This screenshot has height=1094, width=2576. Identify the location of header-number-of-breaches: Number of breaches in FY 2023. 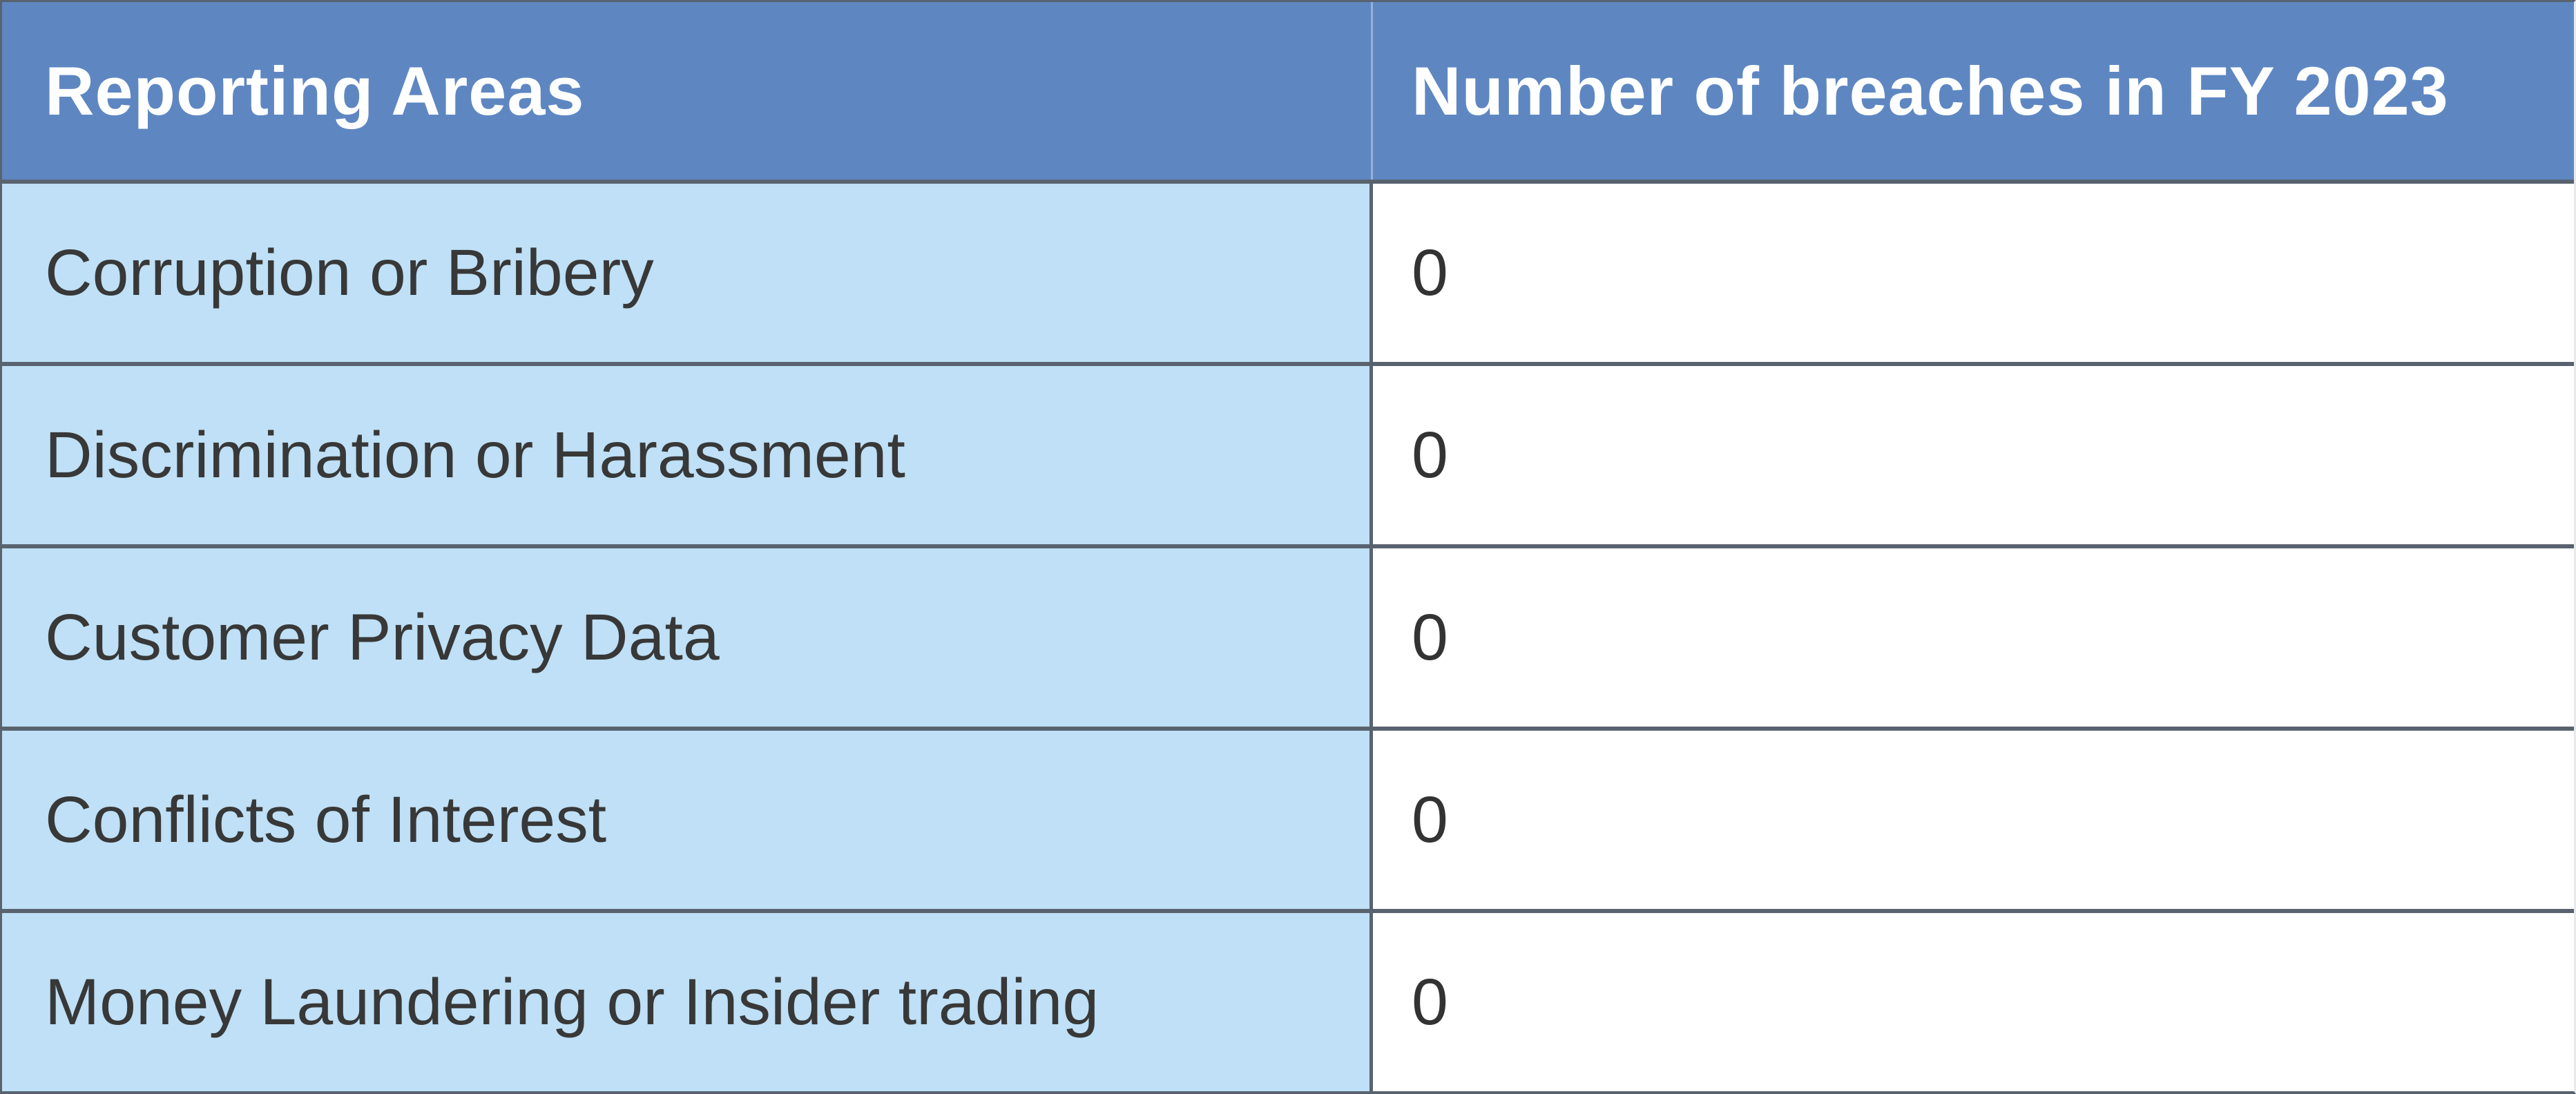
(1930, 90).